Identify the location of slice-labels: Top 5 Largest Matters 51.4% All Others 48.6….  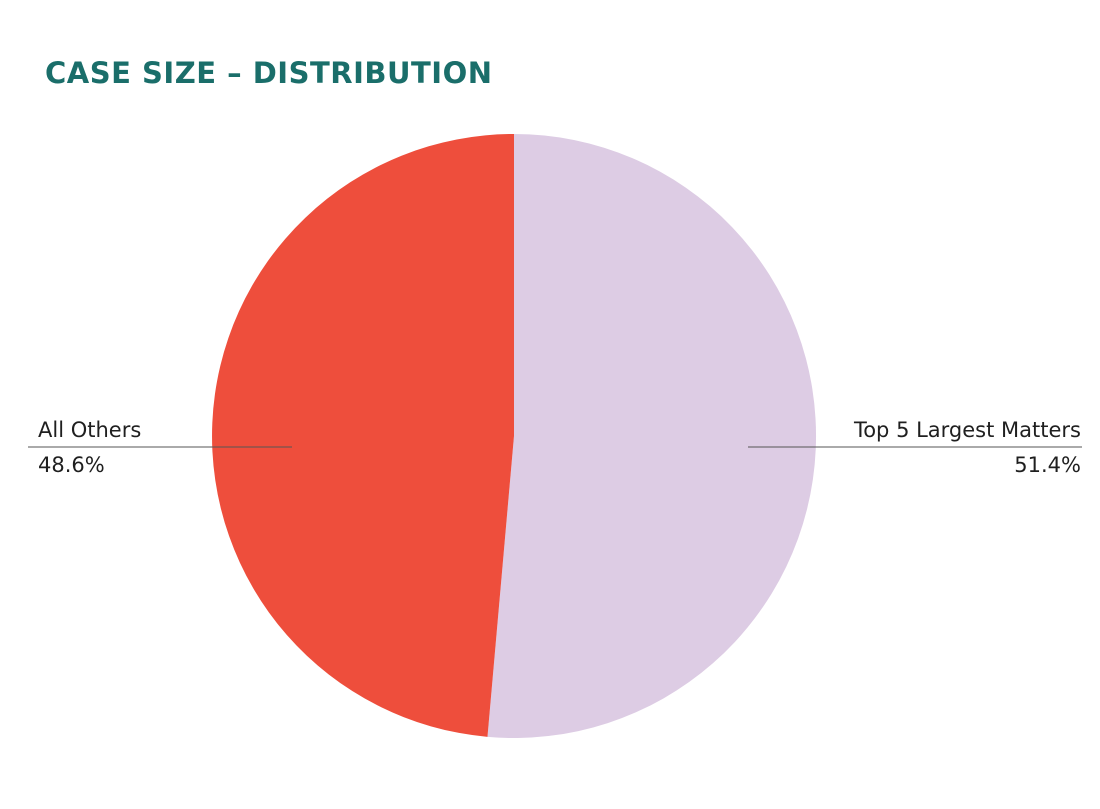
(555, 447).